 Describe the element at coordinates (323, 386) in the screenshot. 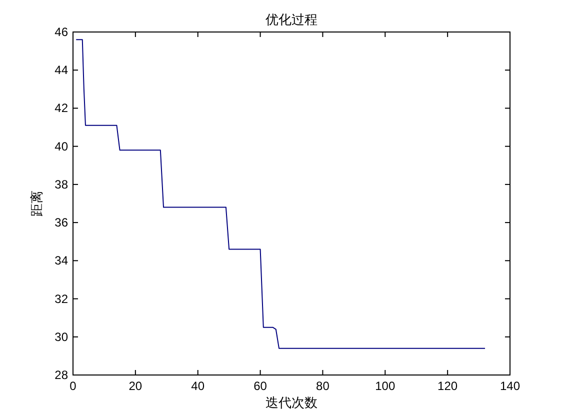

I see `x-tick-label: 80` at that location.